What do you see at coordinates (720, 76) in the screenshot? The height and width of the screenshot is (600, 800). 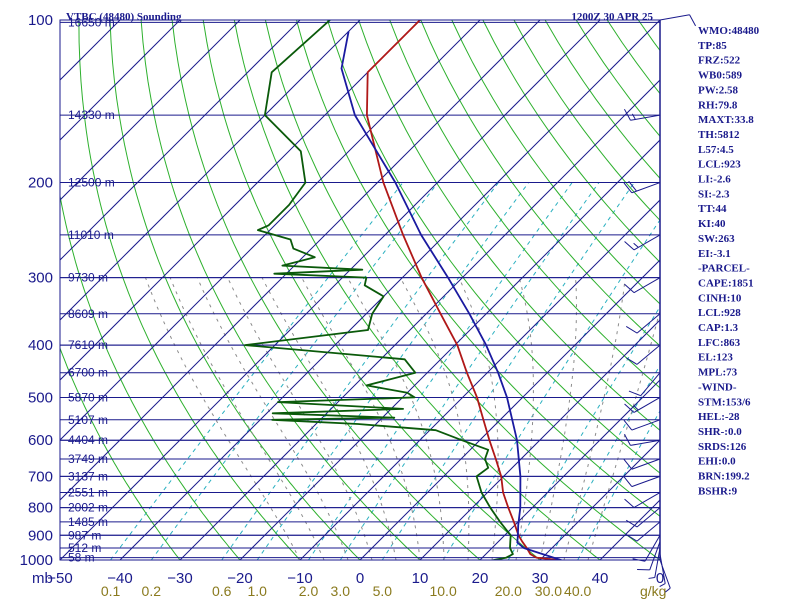 I see `sounding-index: WB0:589` at bounding box center [720, 76].